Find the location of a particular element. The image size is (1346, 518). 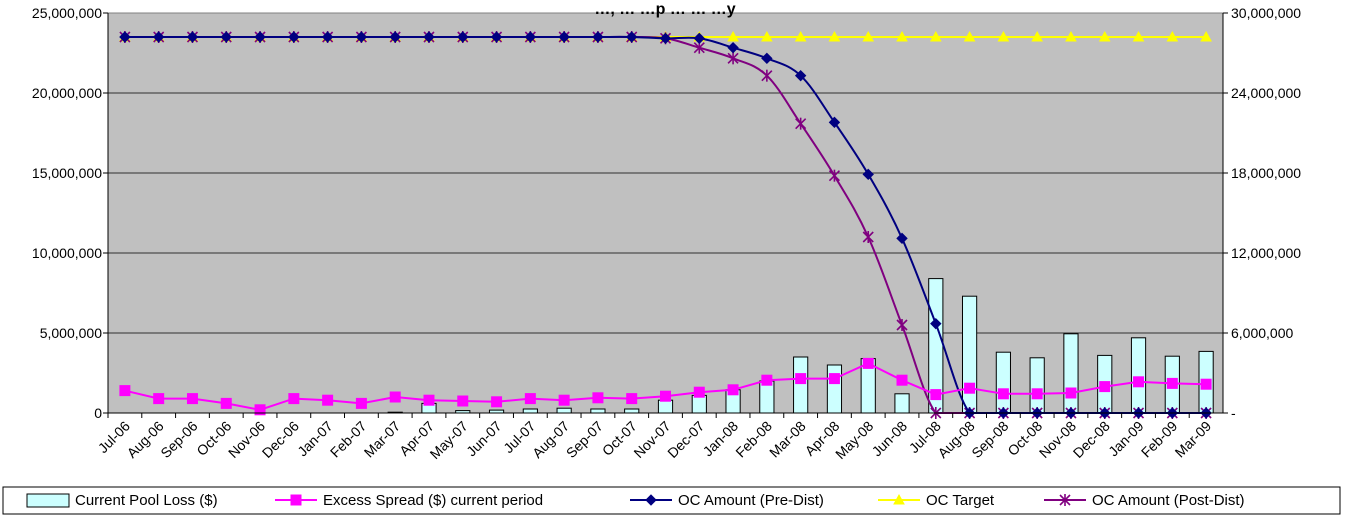

chart-title: …, … …p … … …y is located at coordinates (664, 9).